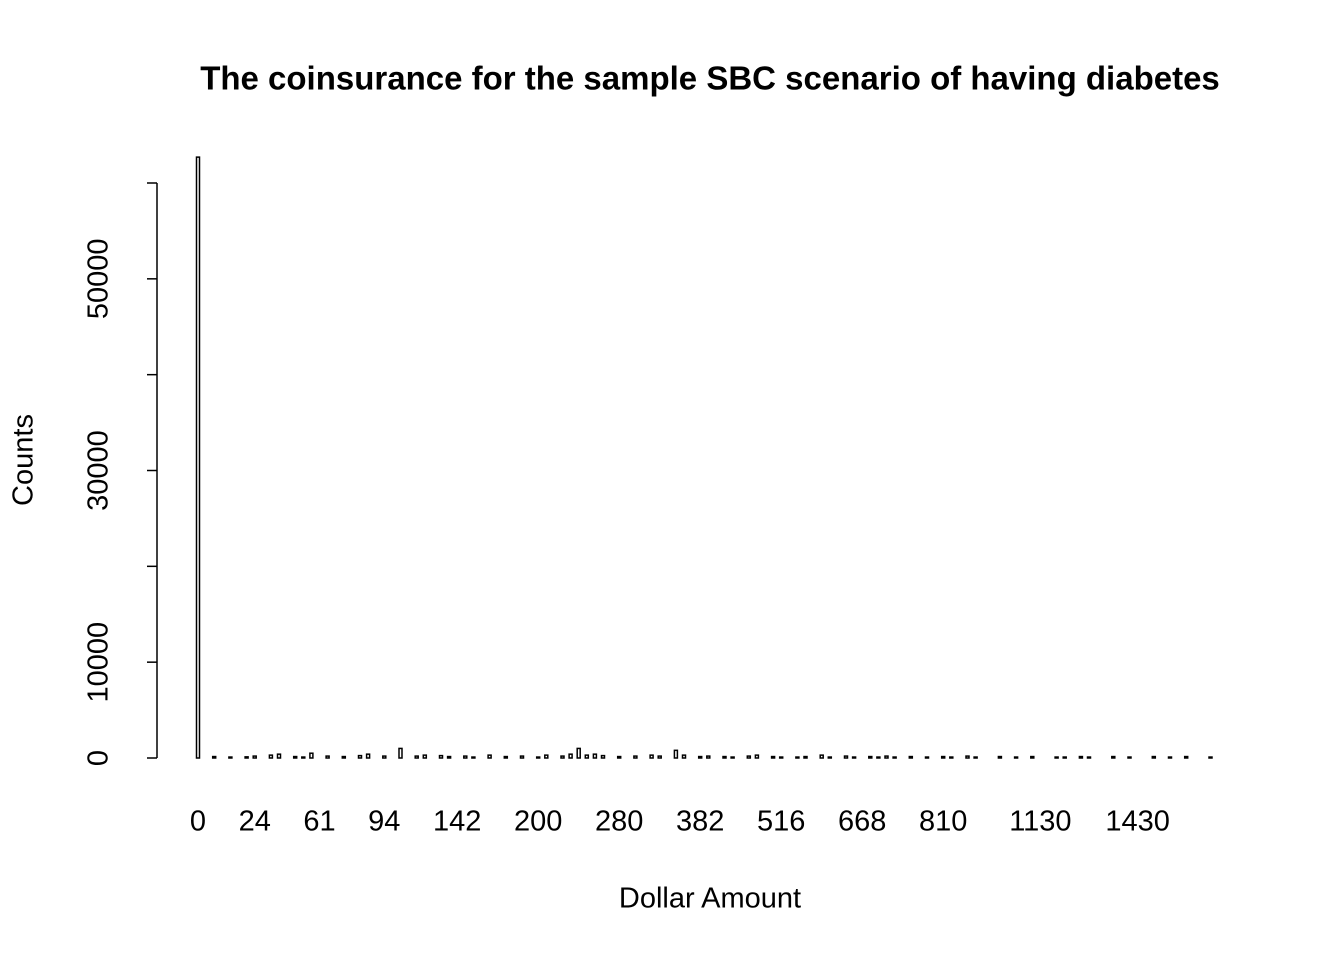 The width and height of the screenshot is (1344, 960). What do you see at coordinates (1040, 822) in the screenshot?
I see `x-tick-label: 1130` at bounding box center [1040, 822].